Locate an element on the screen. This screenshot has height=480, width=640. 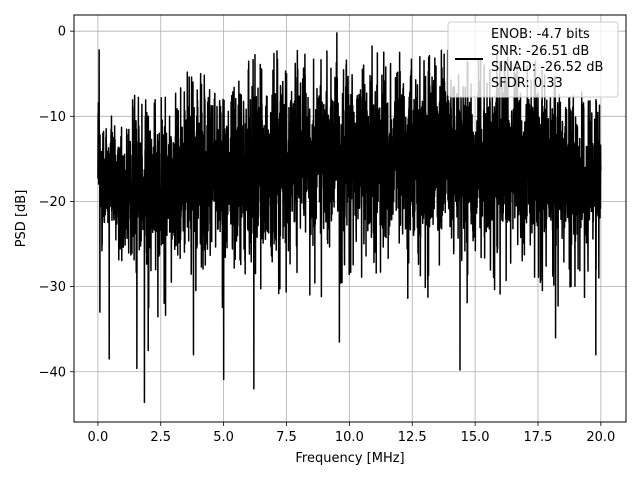
legend-snr: SNR: -26.51 dB is located at coordinates (540, 51).